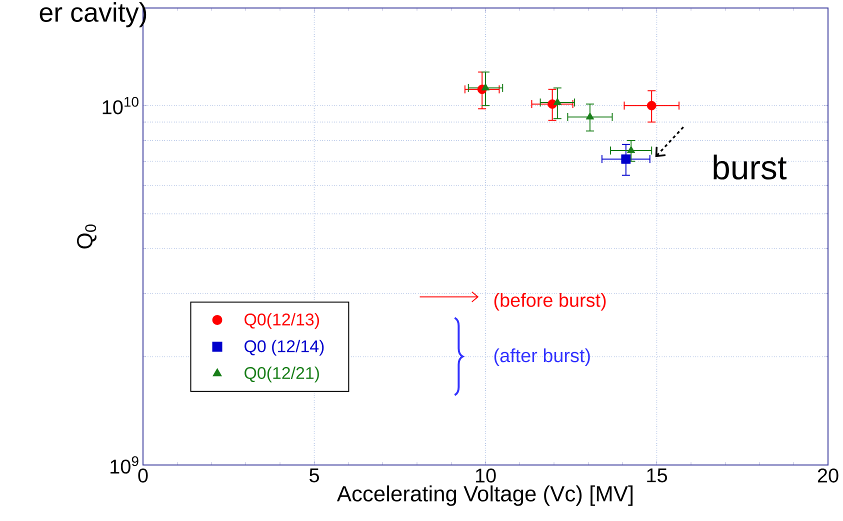 This screenshot has height=521, width=843. Describe the element at coordinates (120, 105) in the screenshot. I see `y-tick-label: 10$^{10}$` at that location.